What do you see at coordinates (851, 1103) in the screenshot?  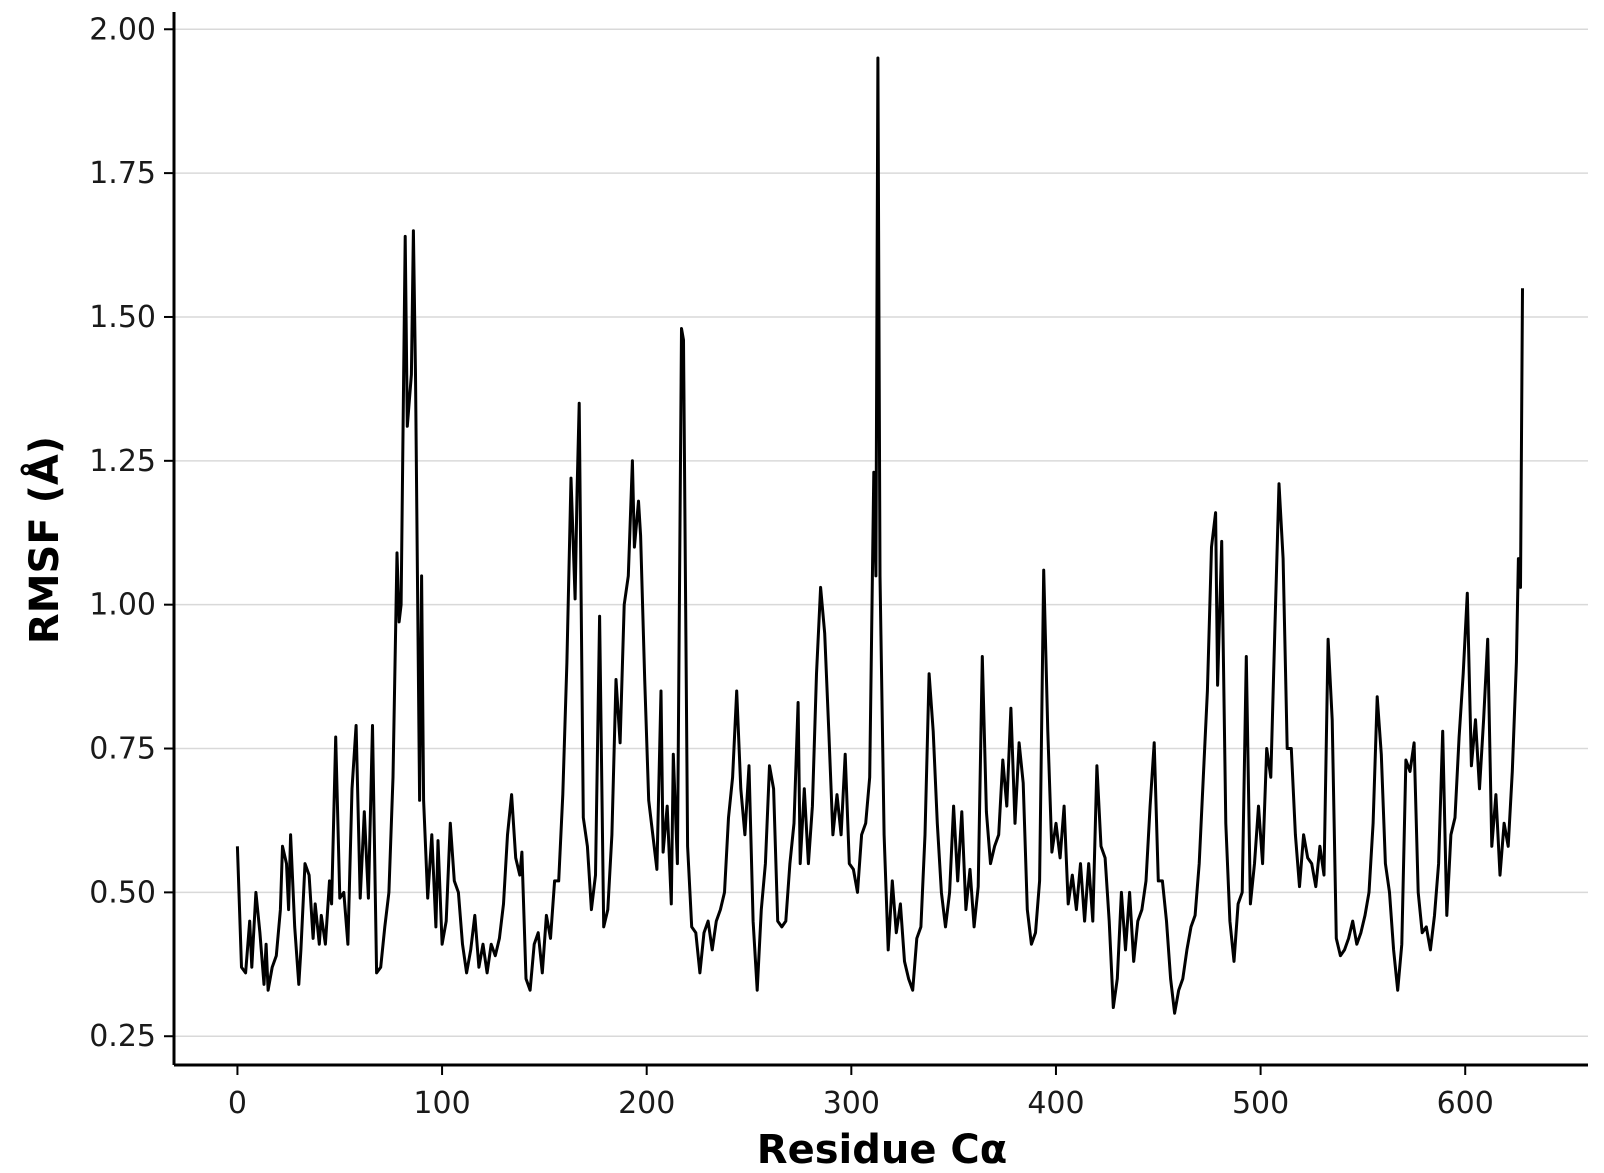 I see `x-tick-label: 300` at bounding box center [851, 1103].